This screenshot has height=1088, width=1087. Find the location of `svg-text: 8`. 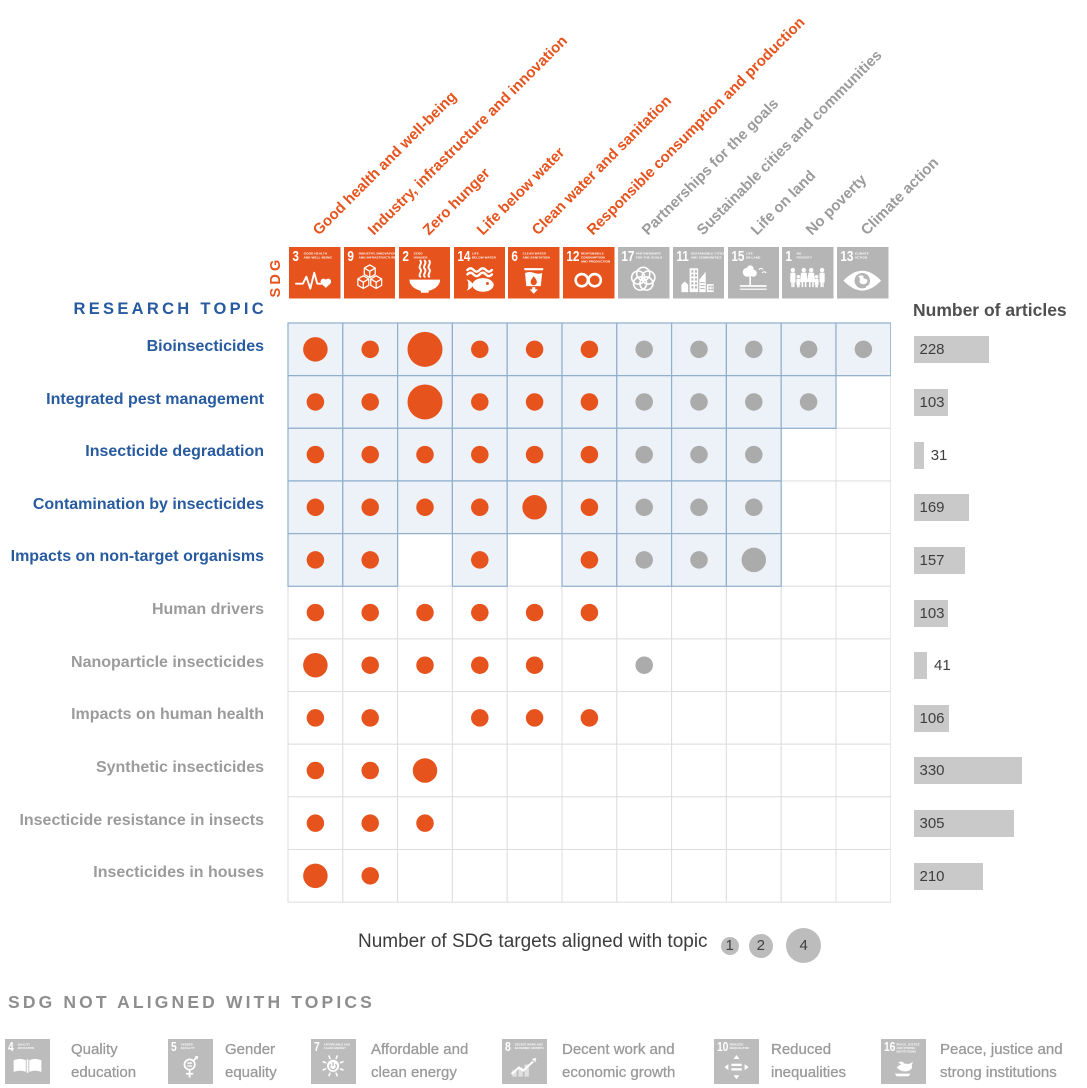

svg-text: 8 is located at coordinates (508, 1047).